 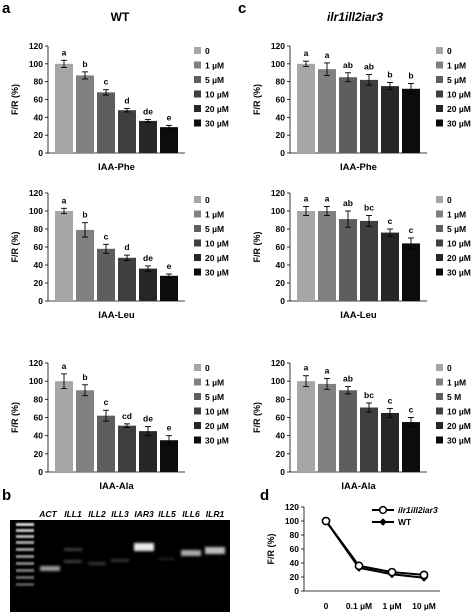 I want to click on gel-band-ill5, so click(x=166, y=559).